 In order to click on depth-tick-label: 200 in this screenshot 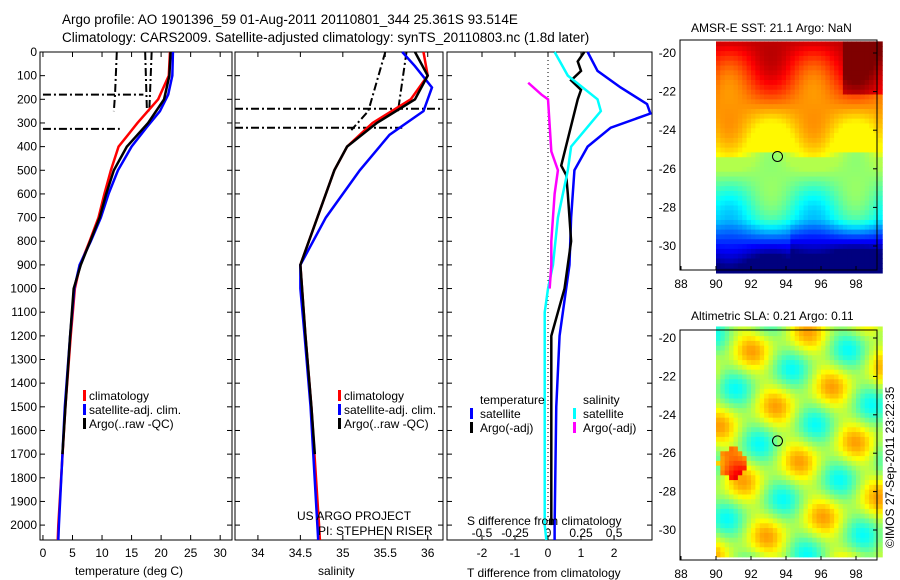, I will do `click(27, 99)`.